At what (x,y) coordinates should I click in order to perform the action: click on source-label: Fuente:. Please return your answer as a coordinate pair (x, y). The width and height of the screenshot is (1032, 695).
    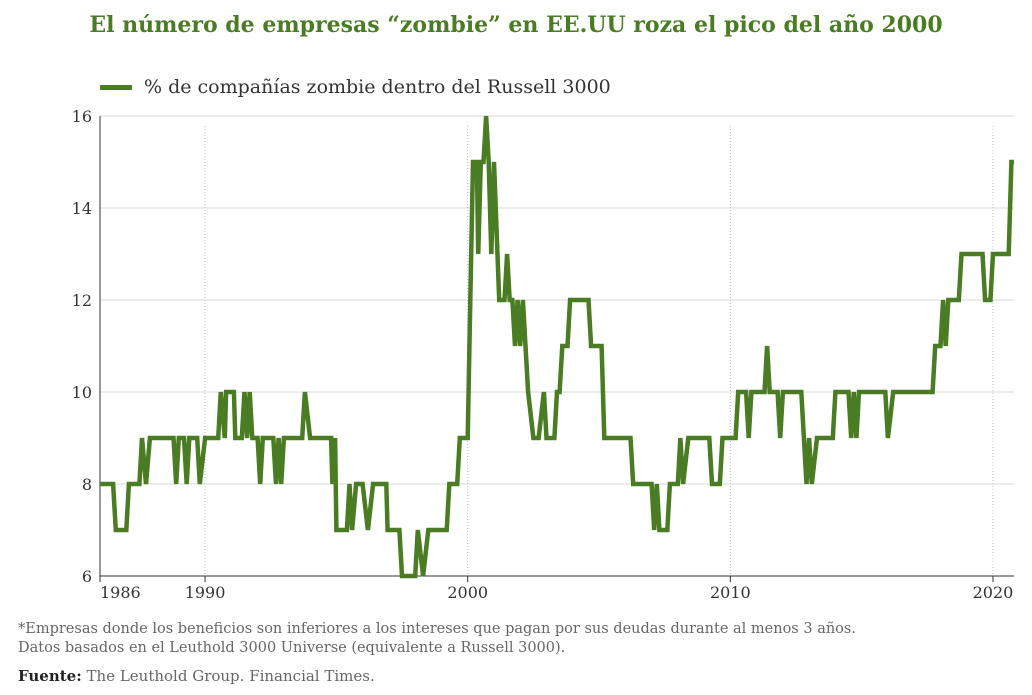
    Looking at the image, I should click on (50, 676).